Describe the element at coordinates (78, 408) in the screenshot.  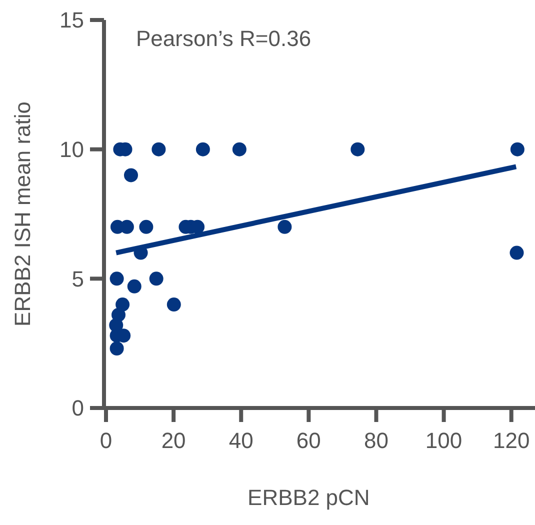
I see `y-tick-label: 0` at that location.